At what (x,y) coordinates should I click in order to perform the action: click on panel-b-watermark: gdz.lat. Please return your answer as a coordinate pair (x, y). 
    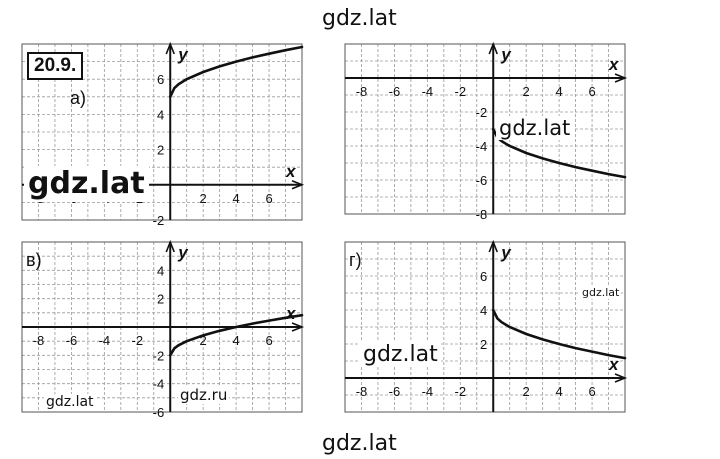
    Looking at the image, I should click on (535, 128).